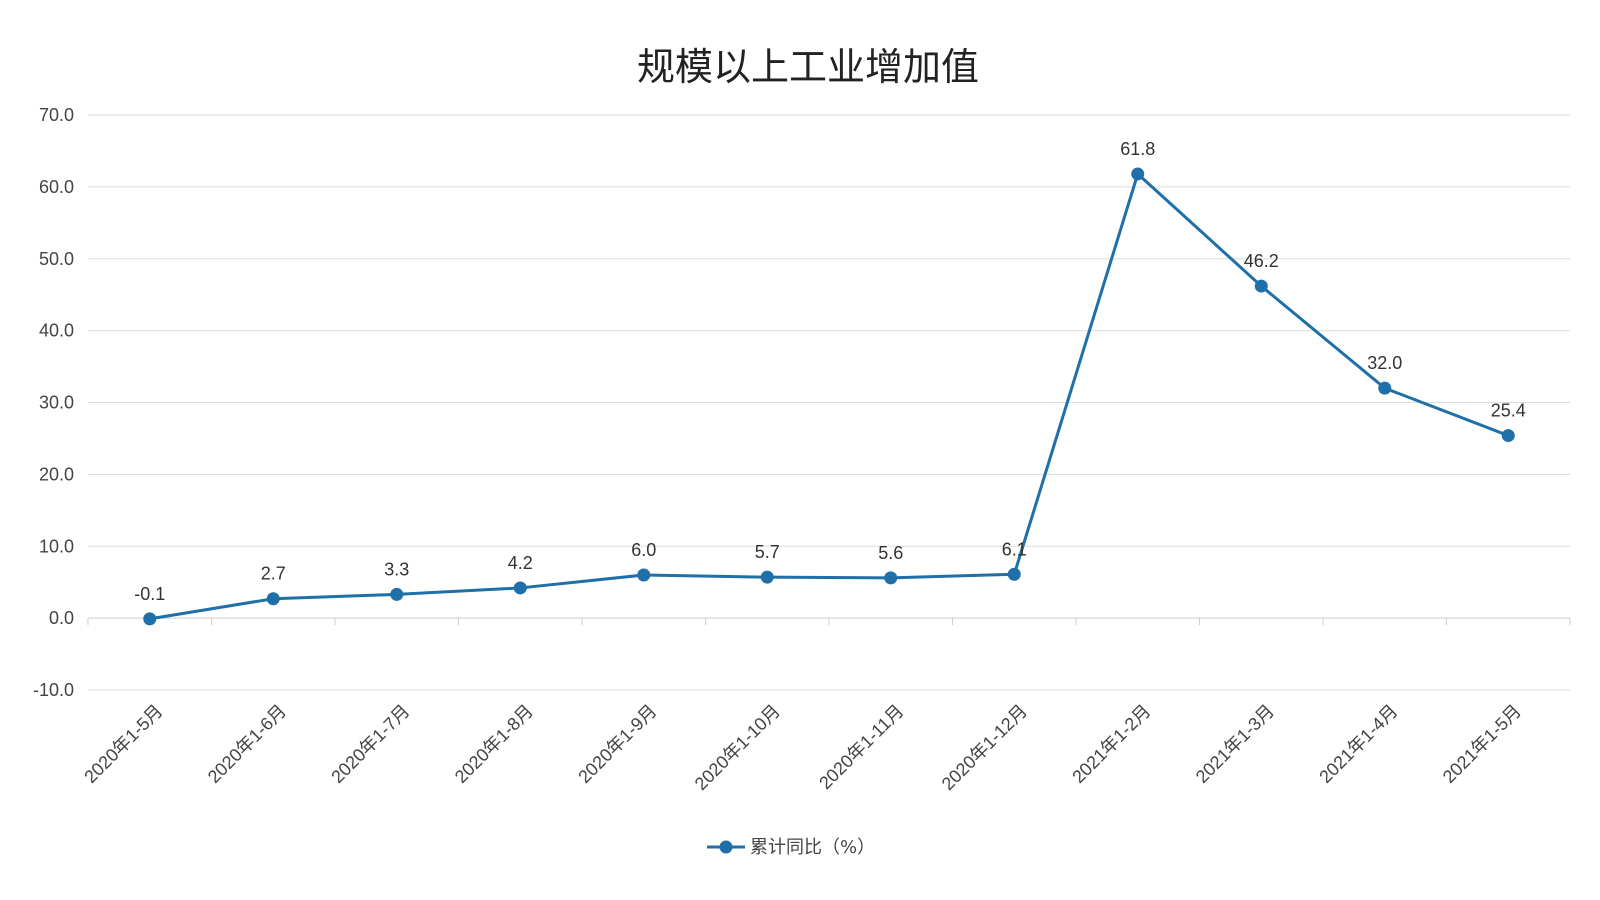  I want to click on y-tick-label: 50.0, so click(56, 259).